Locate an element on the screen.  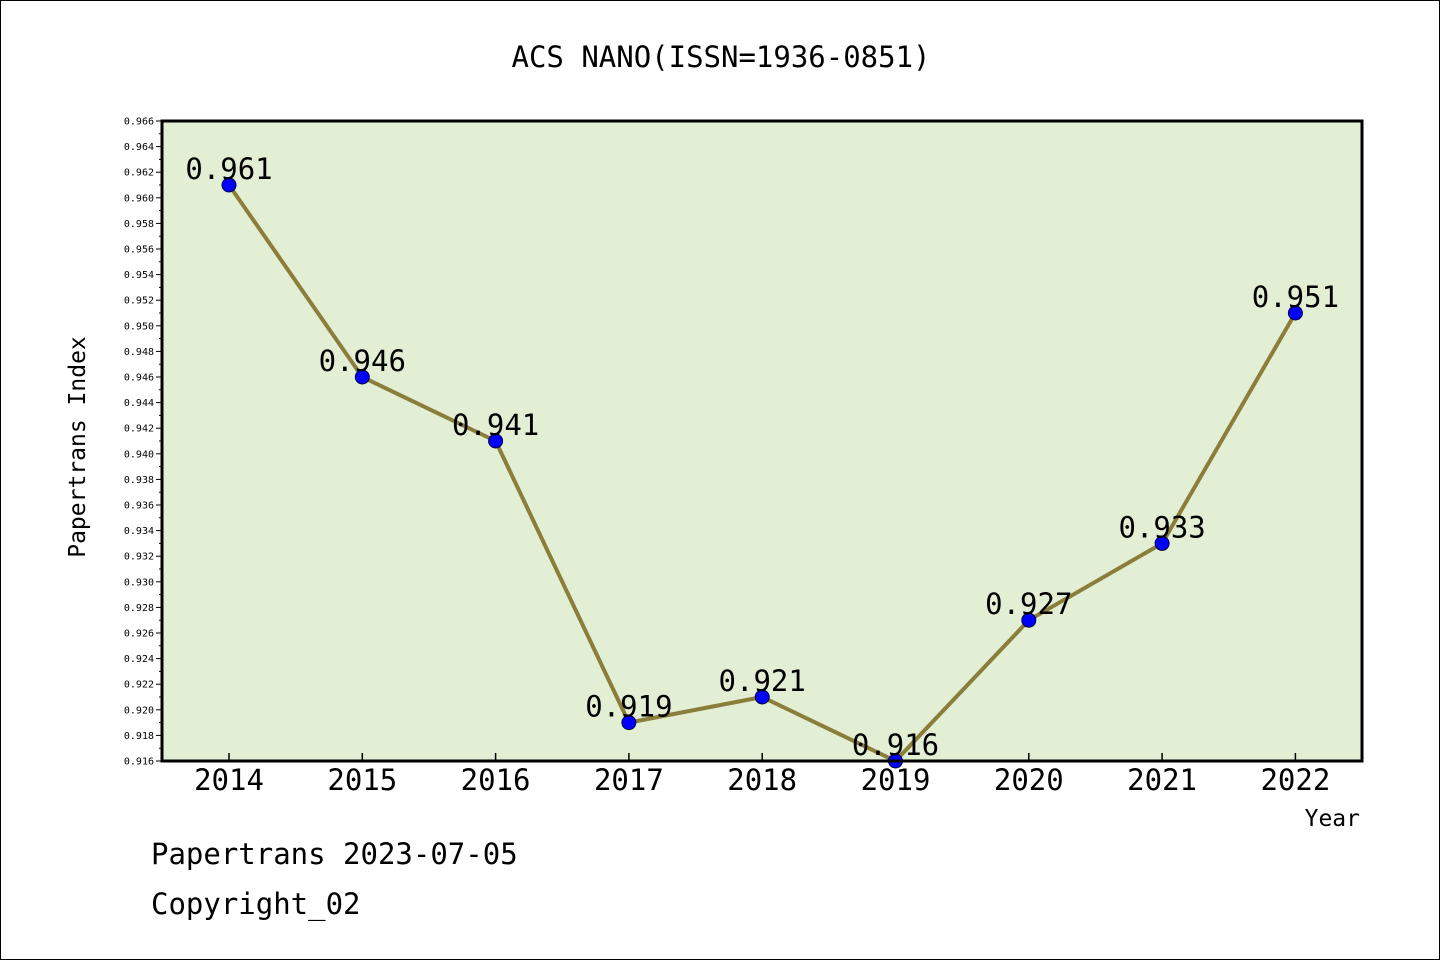
chart-title: ACS NANO(ISSN=1936-0851) is located at coordinates (720, 57).